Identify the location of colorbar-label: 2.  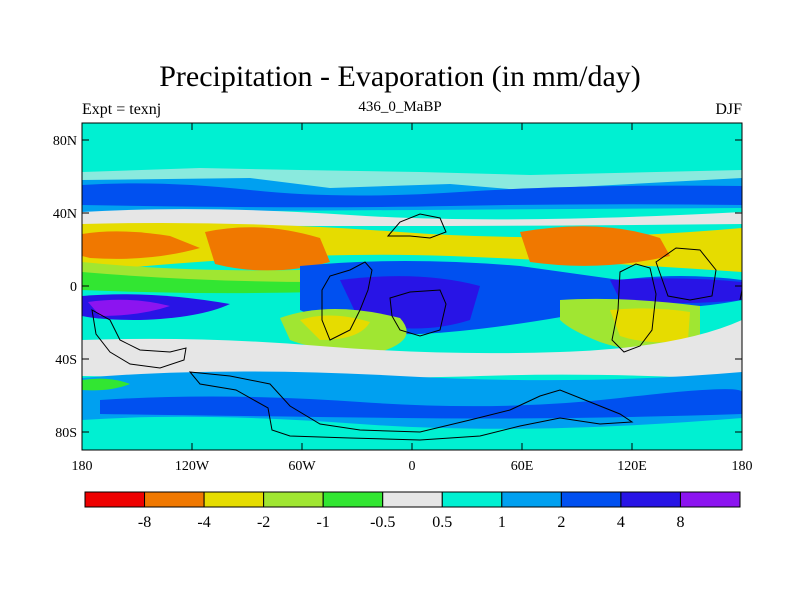
(561, 522).